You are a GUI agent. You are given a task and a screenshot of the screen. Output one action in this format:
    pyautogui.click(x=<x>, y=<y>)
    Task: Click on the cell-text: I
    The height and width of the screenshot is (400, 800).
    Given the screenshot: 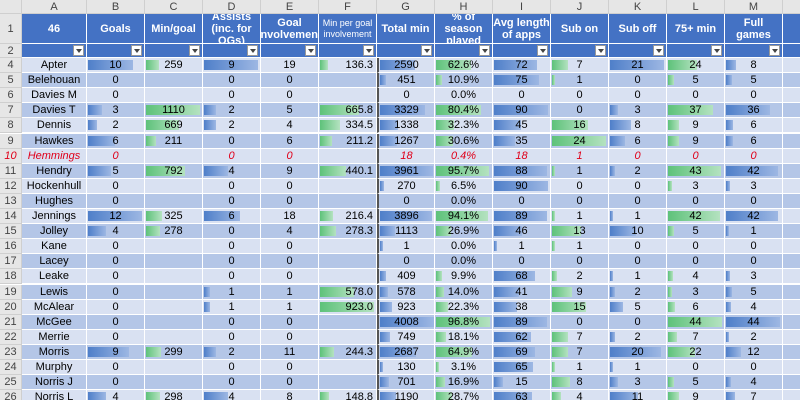 What is the action you would take?
    pyautogui.click(x=521, y=6)
    